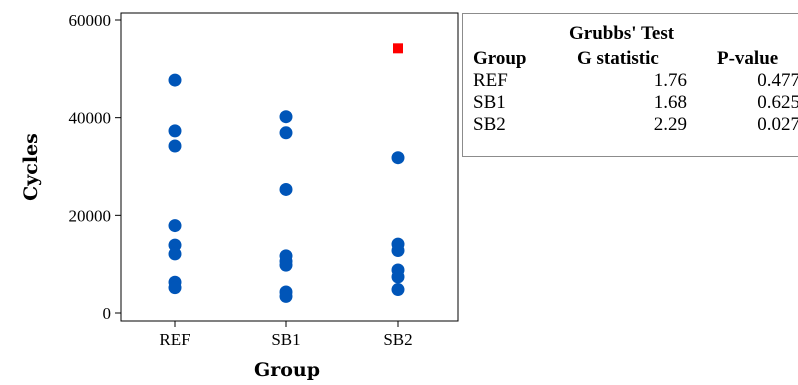 The image size is (798, 385). What do you see at coordinates (622, 33) in the screenshot?
I see `table-title: Grubbs' Test` at bounding box center [622, 33].